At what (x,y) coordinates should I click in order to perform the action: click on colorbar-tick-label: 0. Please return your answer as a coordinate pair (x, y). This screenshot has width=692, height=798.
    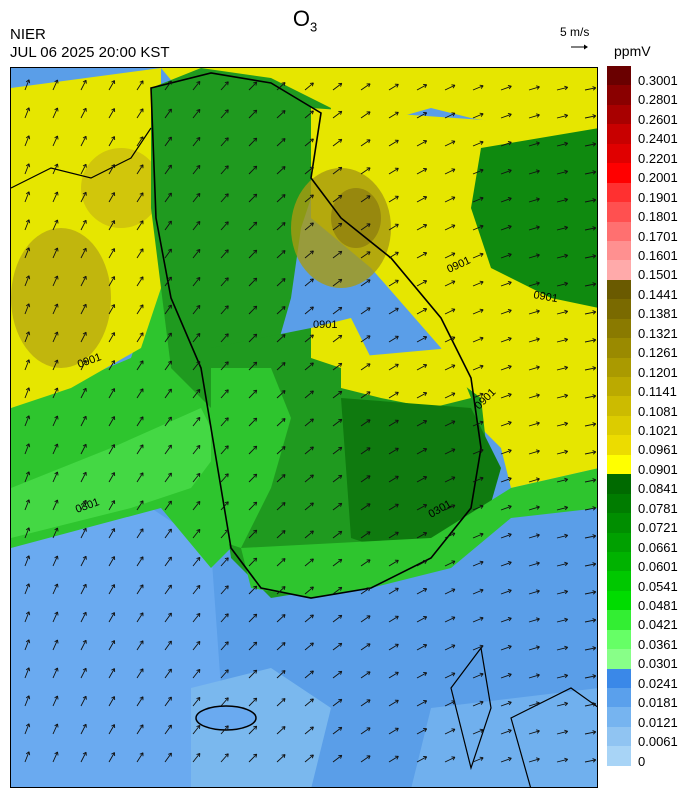
    Looking at the image, I should click on (642, 761).